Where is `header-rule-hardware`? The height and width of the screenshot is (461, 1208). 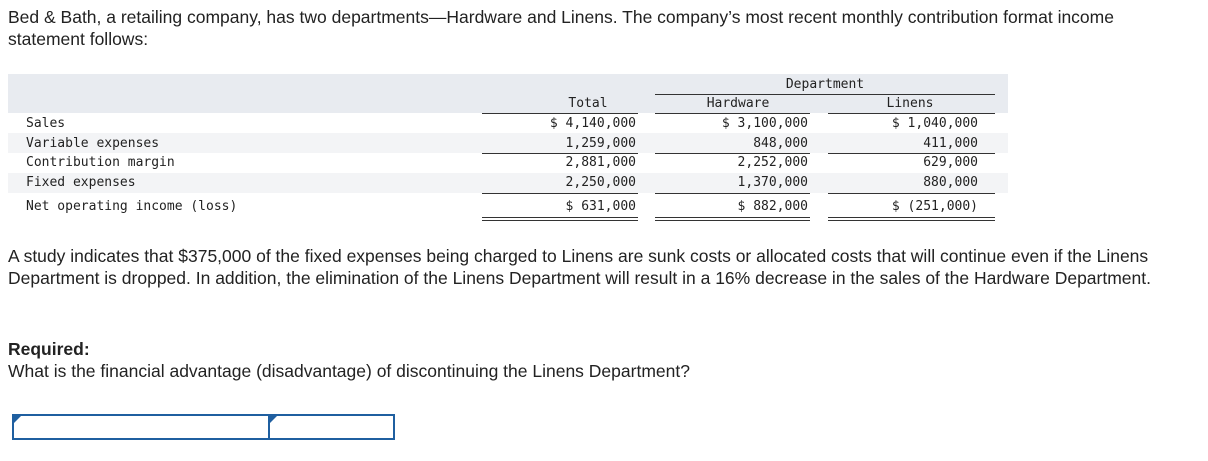 header-rule-hardware is located at coordinates (732, 113).